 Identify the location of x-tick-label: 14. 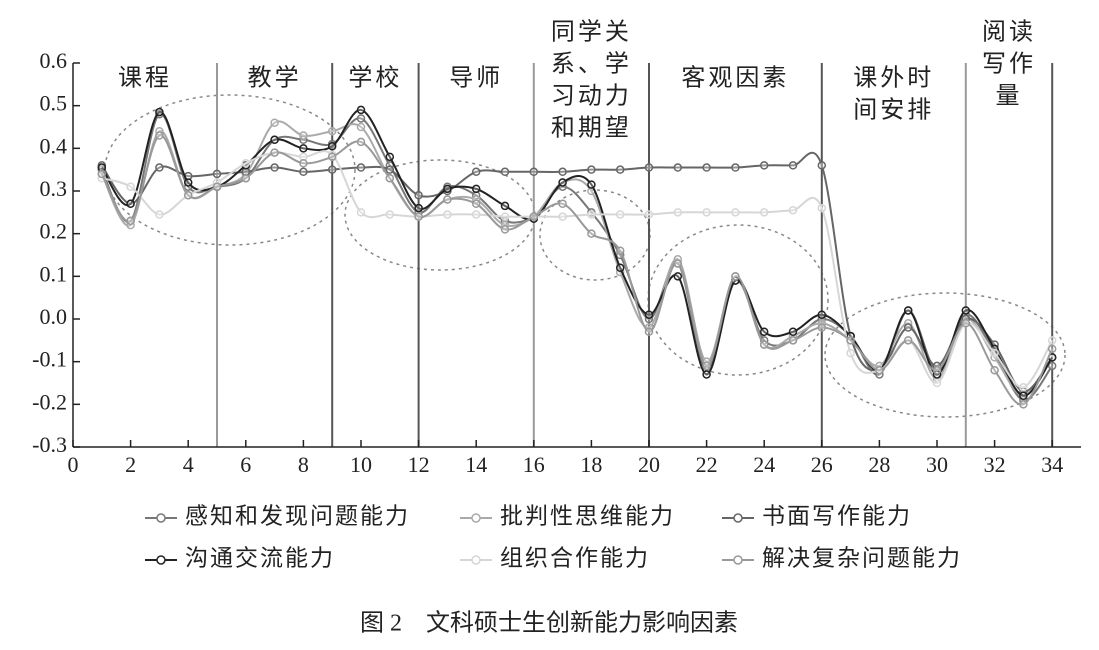
(476, 464).